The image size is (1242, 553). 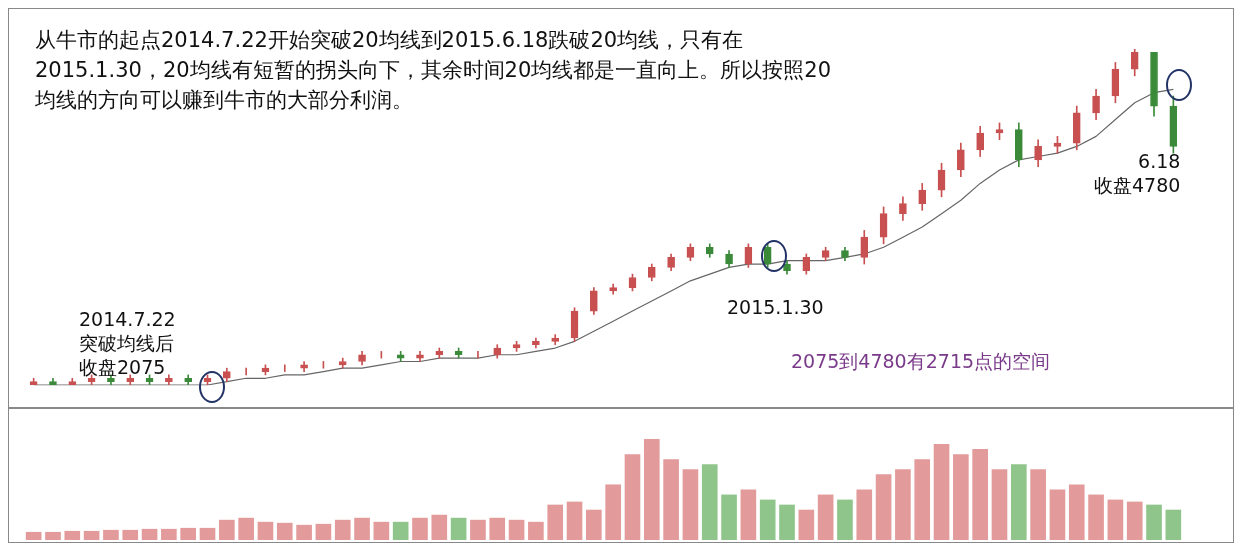 I want to click on annotation: 2015.1.30, so click(x=775, y=307).